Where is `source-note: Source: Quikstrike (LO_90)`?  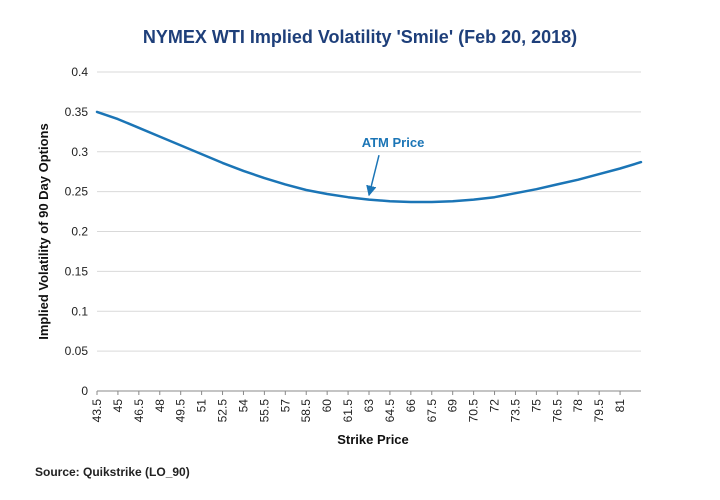
source-note: Source: Quikstrike (LO_90) is located at coordinates (112, 472).